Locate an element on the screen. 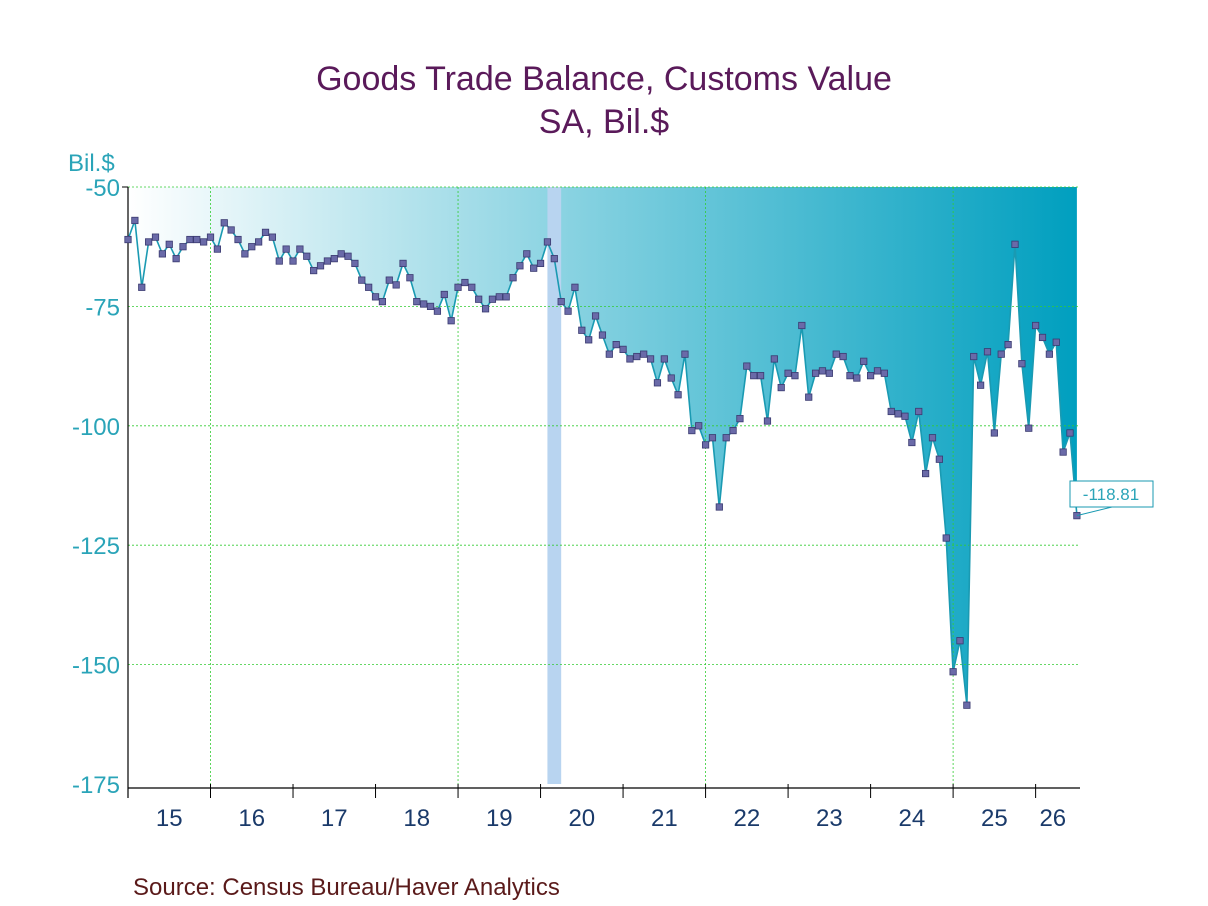  chart-title: Goods Trade Balance, Customs Value is located at coordinates (604, 79).